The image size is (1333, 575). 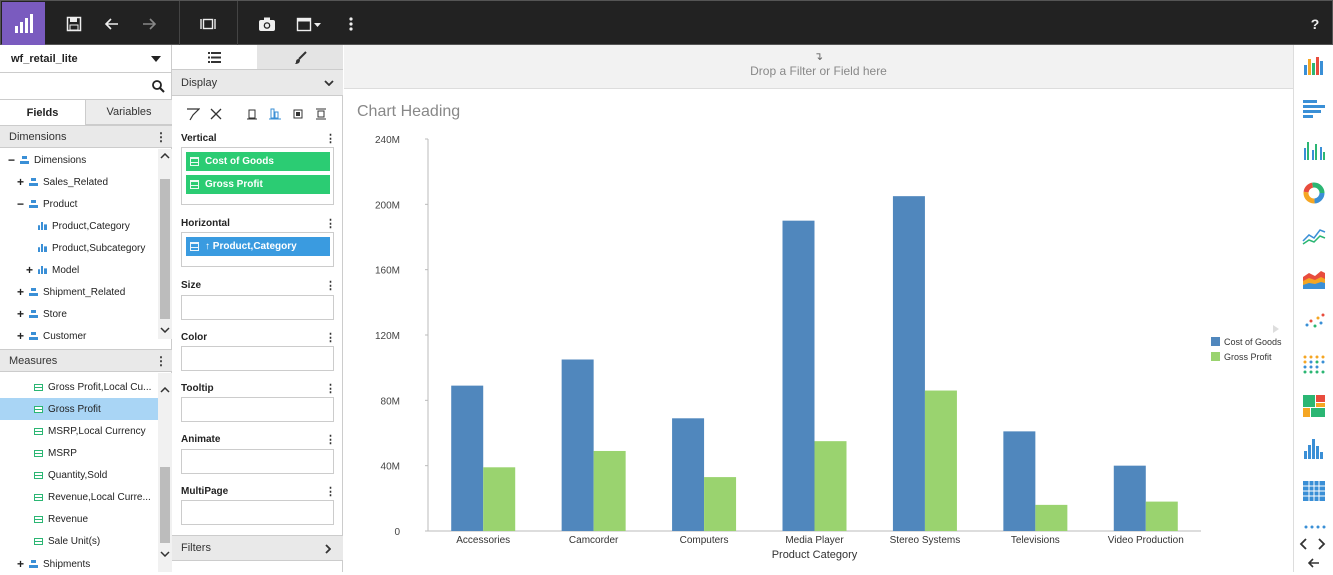 What do you see at coordinates (257, 512) in the screenshot?
I see `multipage-dropzone` at bounding box center [257, 512].